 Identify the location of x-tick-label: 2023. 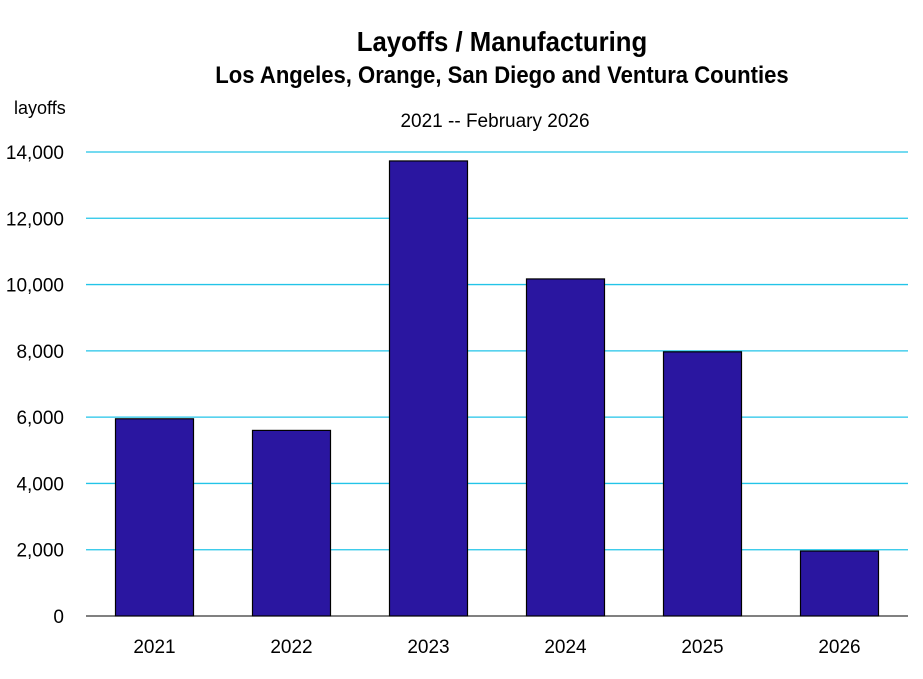
(428, 647).